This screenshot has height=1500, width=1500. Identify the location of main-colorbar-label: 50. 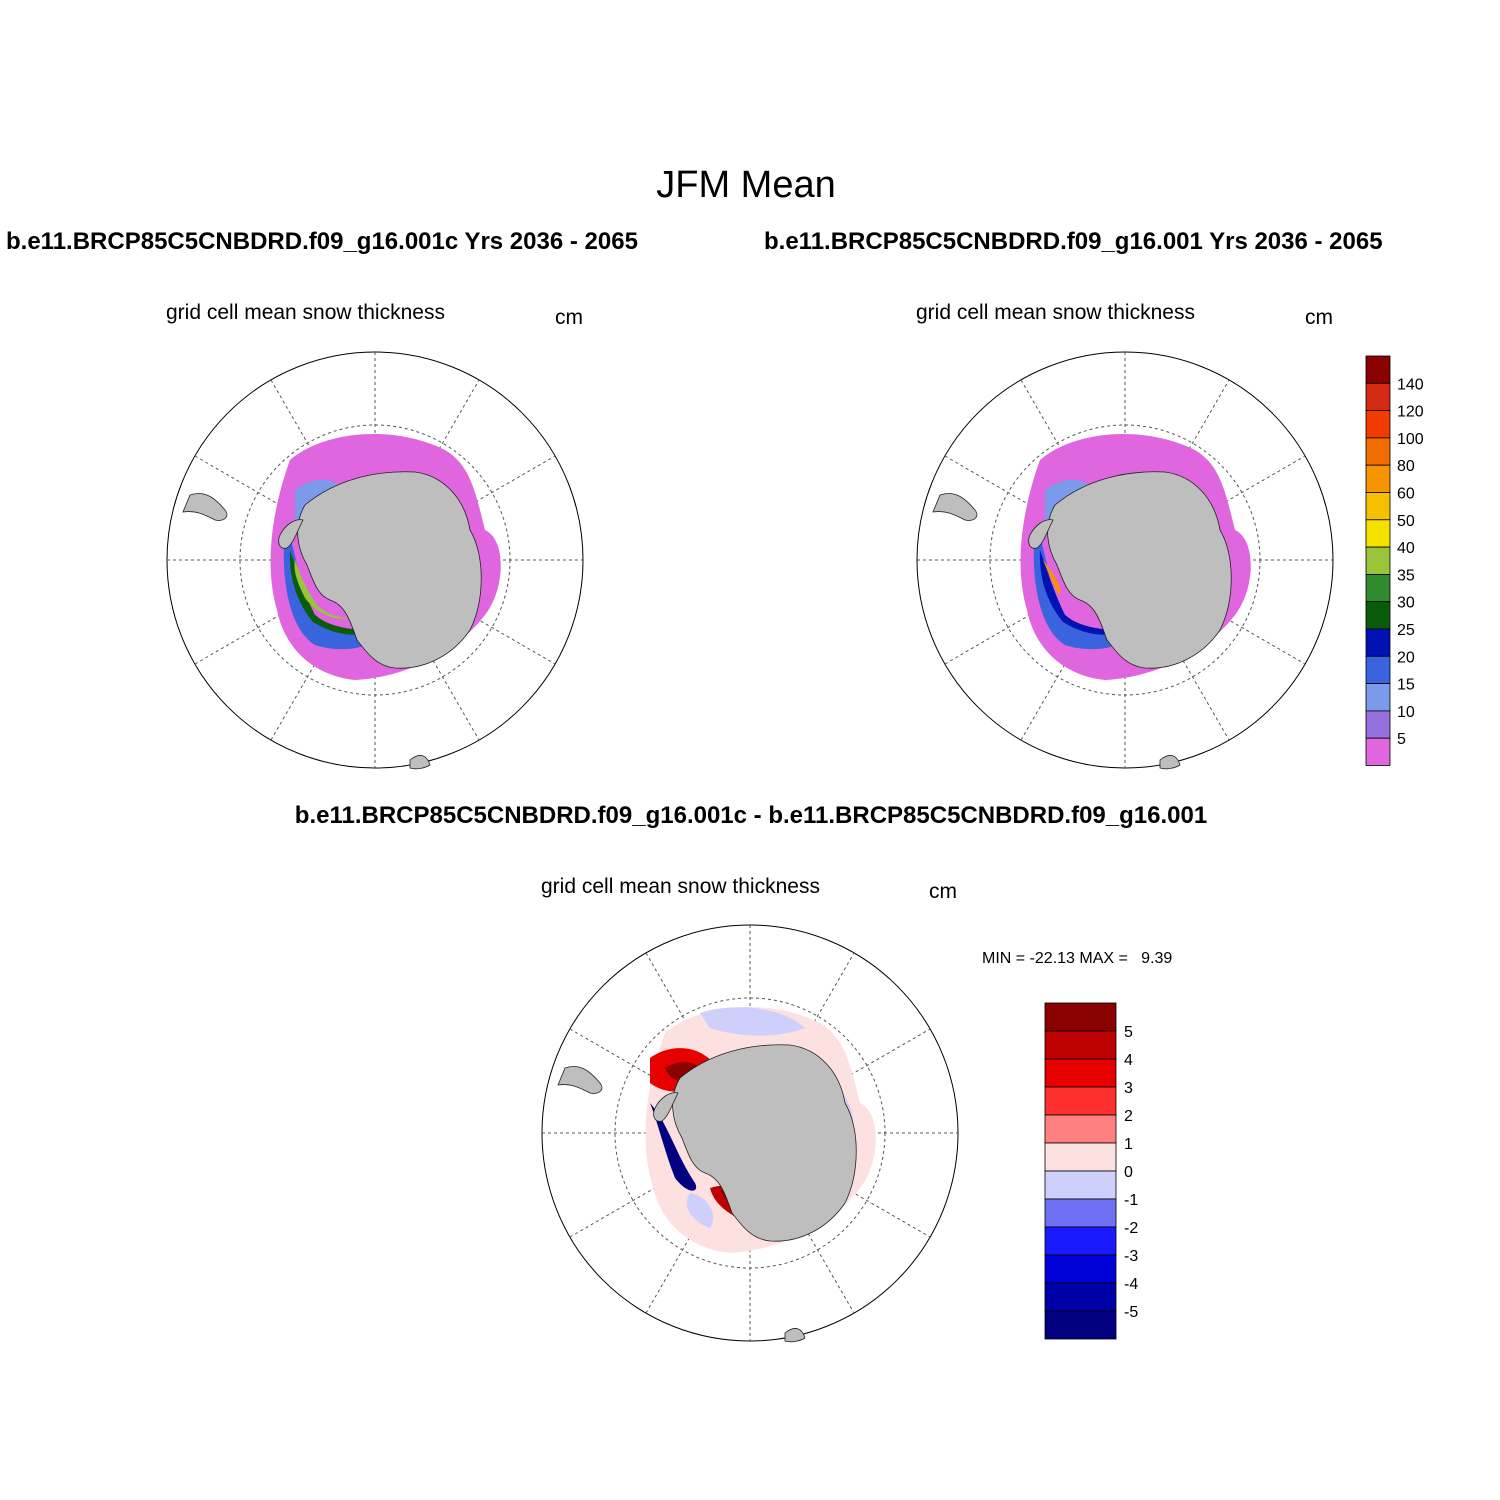
(1406, 521).